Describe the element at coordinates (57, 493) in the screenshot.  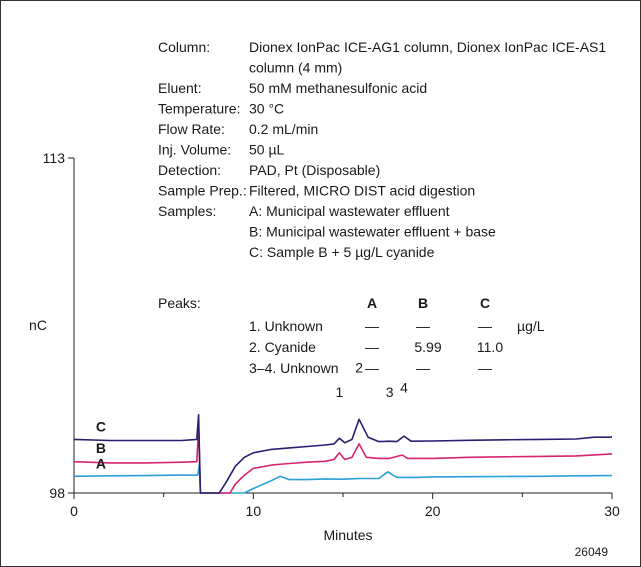
I see `y-tick-label: 98` at that location.